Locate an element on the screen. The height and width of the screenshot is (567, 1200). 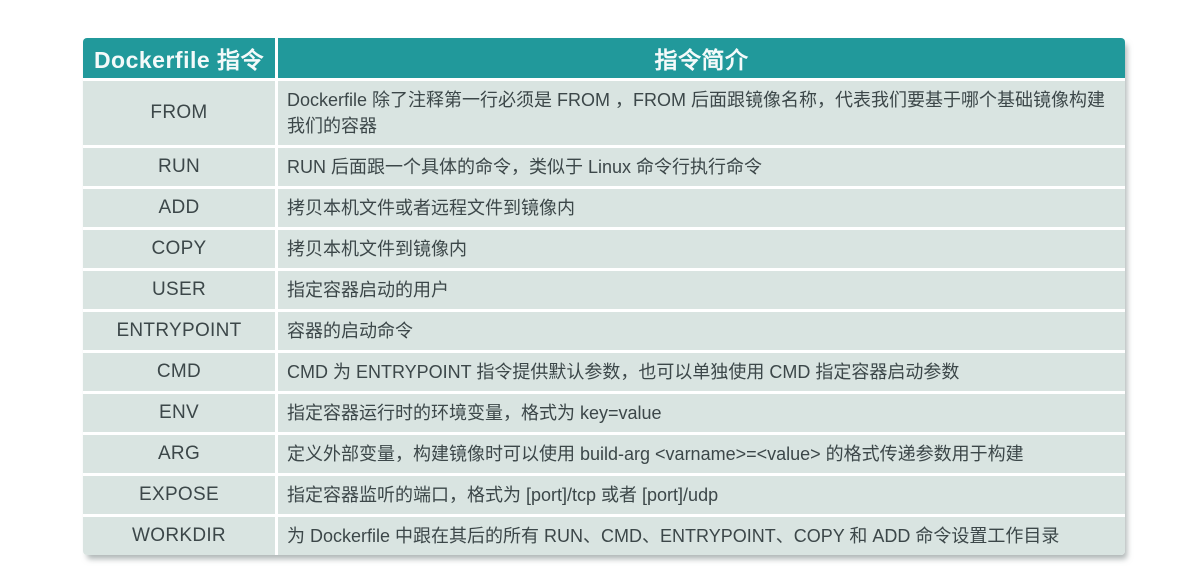
header-cell-description: 指令简介 is located at coordinates (701, 58).